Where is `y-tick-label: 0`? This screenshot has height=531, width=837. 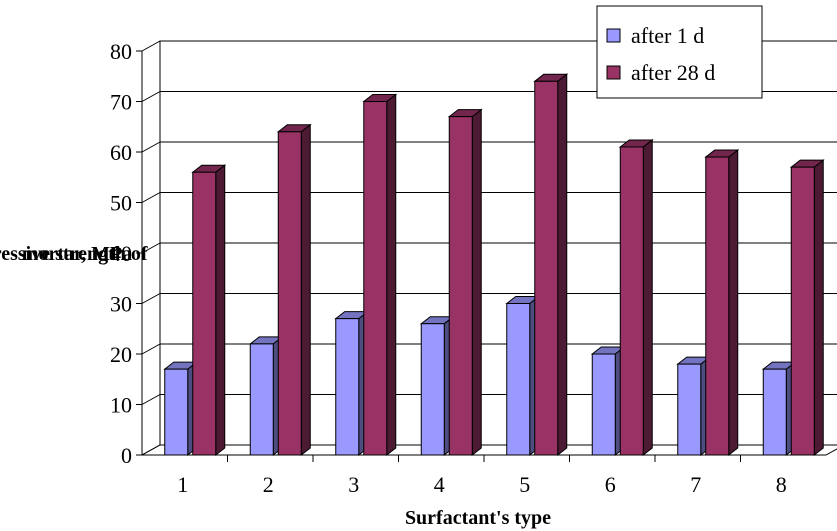 y-tick-label: 0 is located at coordinates (126, 455).